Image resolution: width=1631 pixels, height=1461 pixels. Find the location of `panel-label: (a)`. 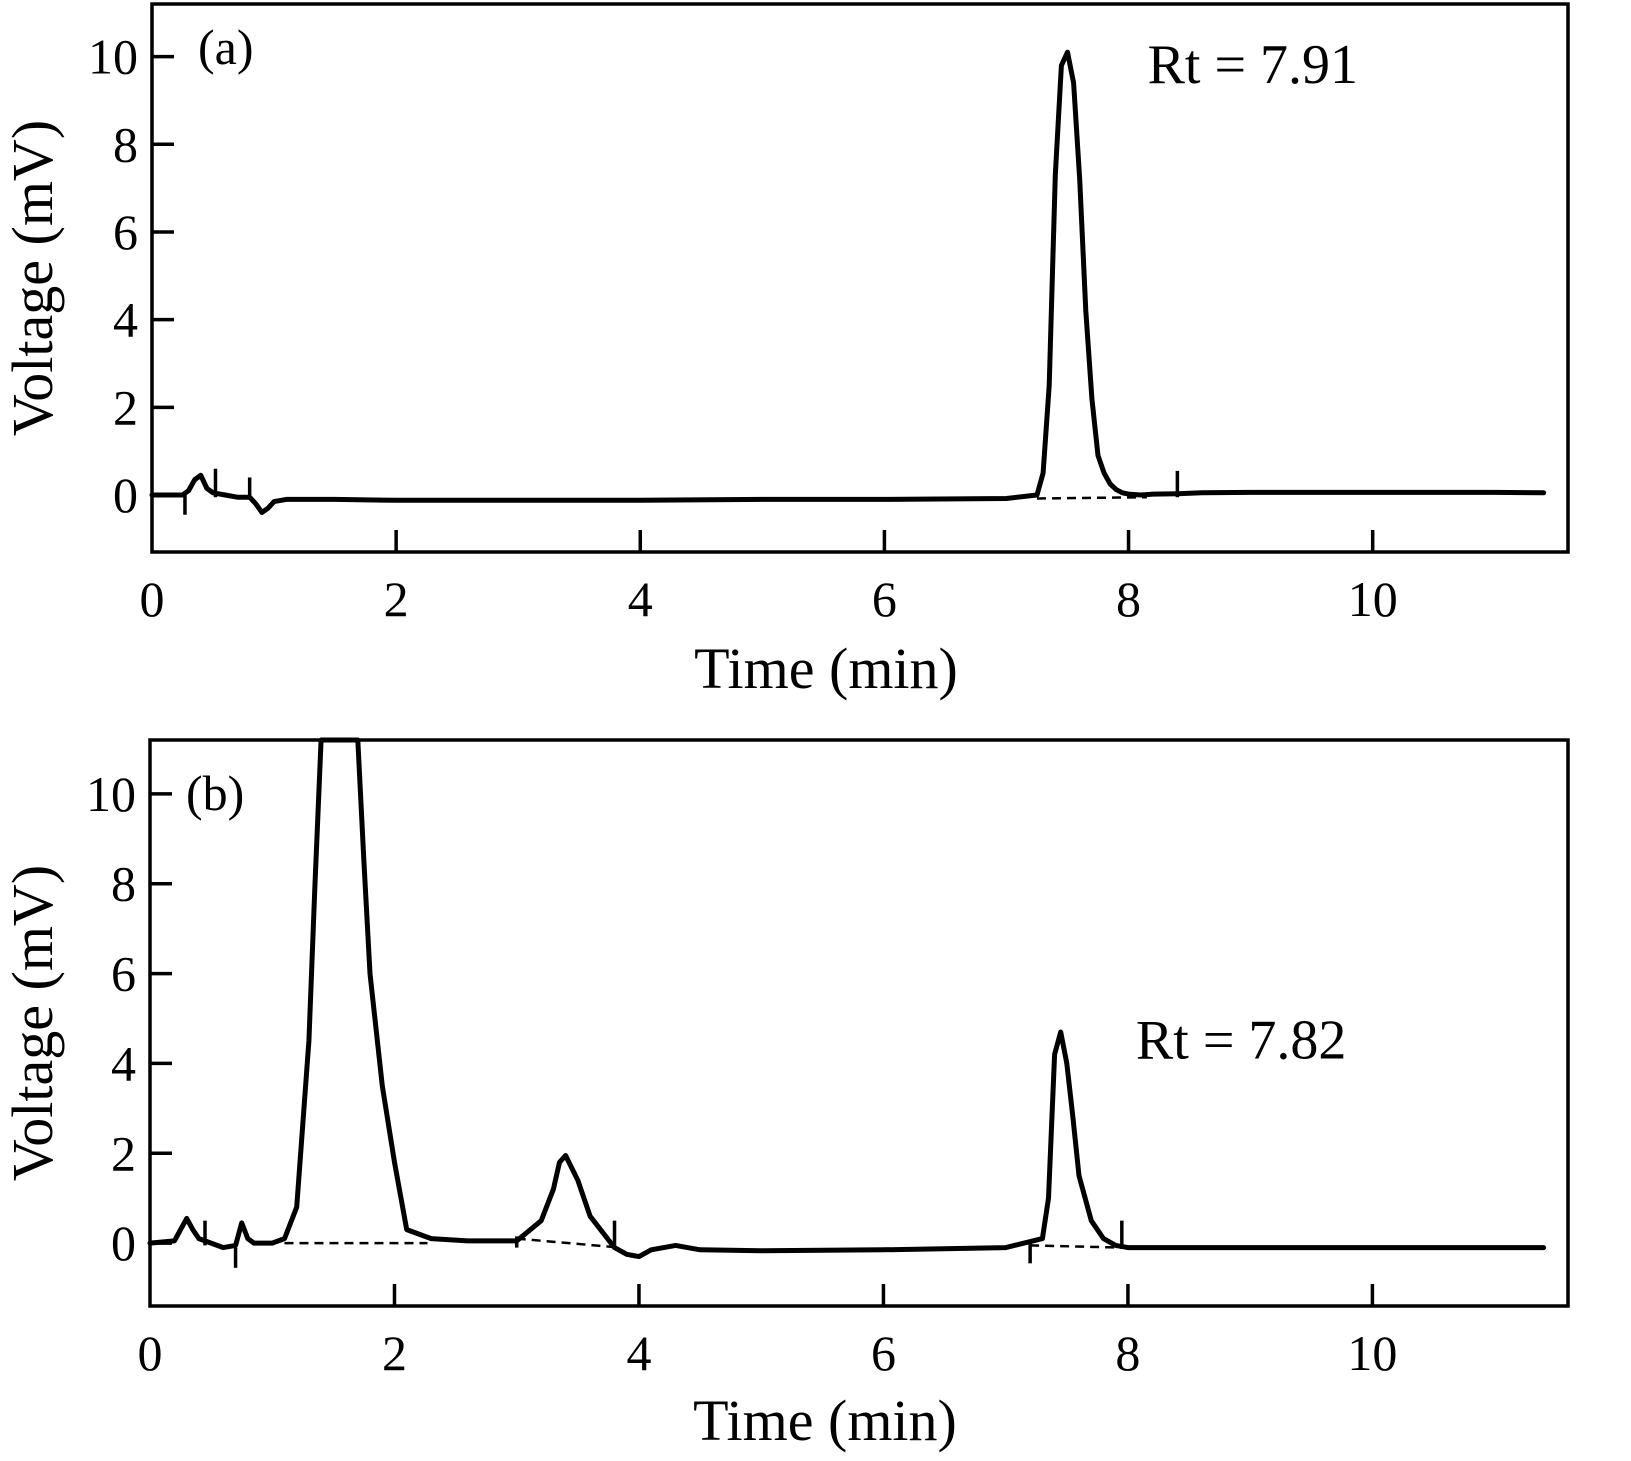

panel-label: (a) is located at coordinates (226, 47).